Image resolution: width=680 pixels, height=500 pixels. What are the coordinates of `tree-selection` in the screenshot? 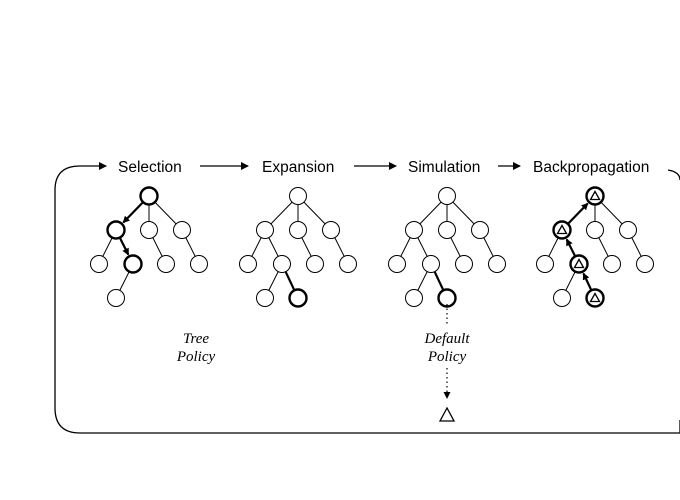 It's located at (149, 246).